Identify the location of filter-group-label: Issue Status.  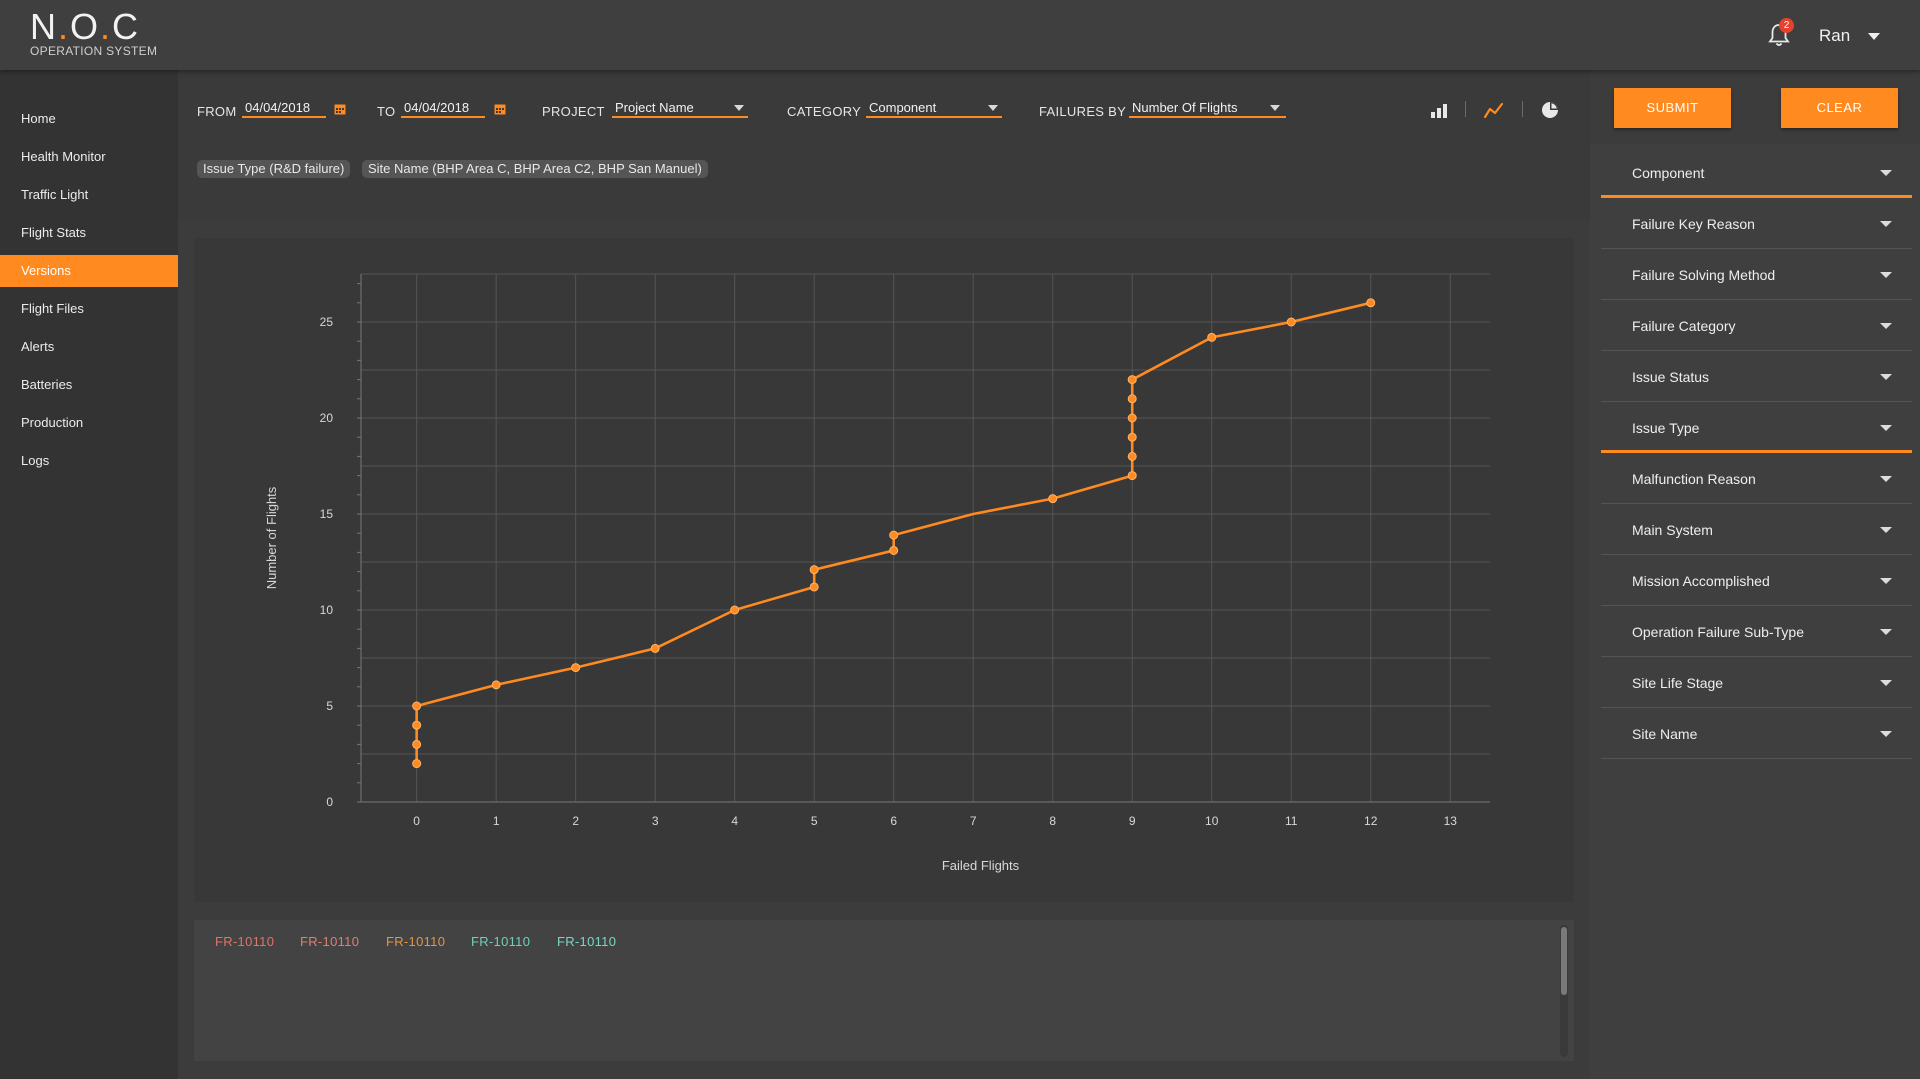
(1671, 377).